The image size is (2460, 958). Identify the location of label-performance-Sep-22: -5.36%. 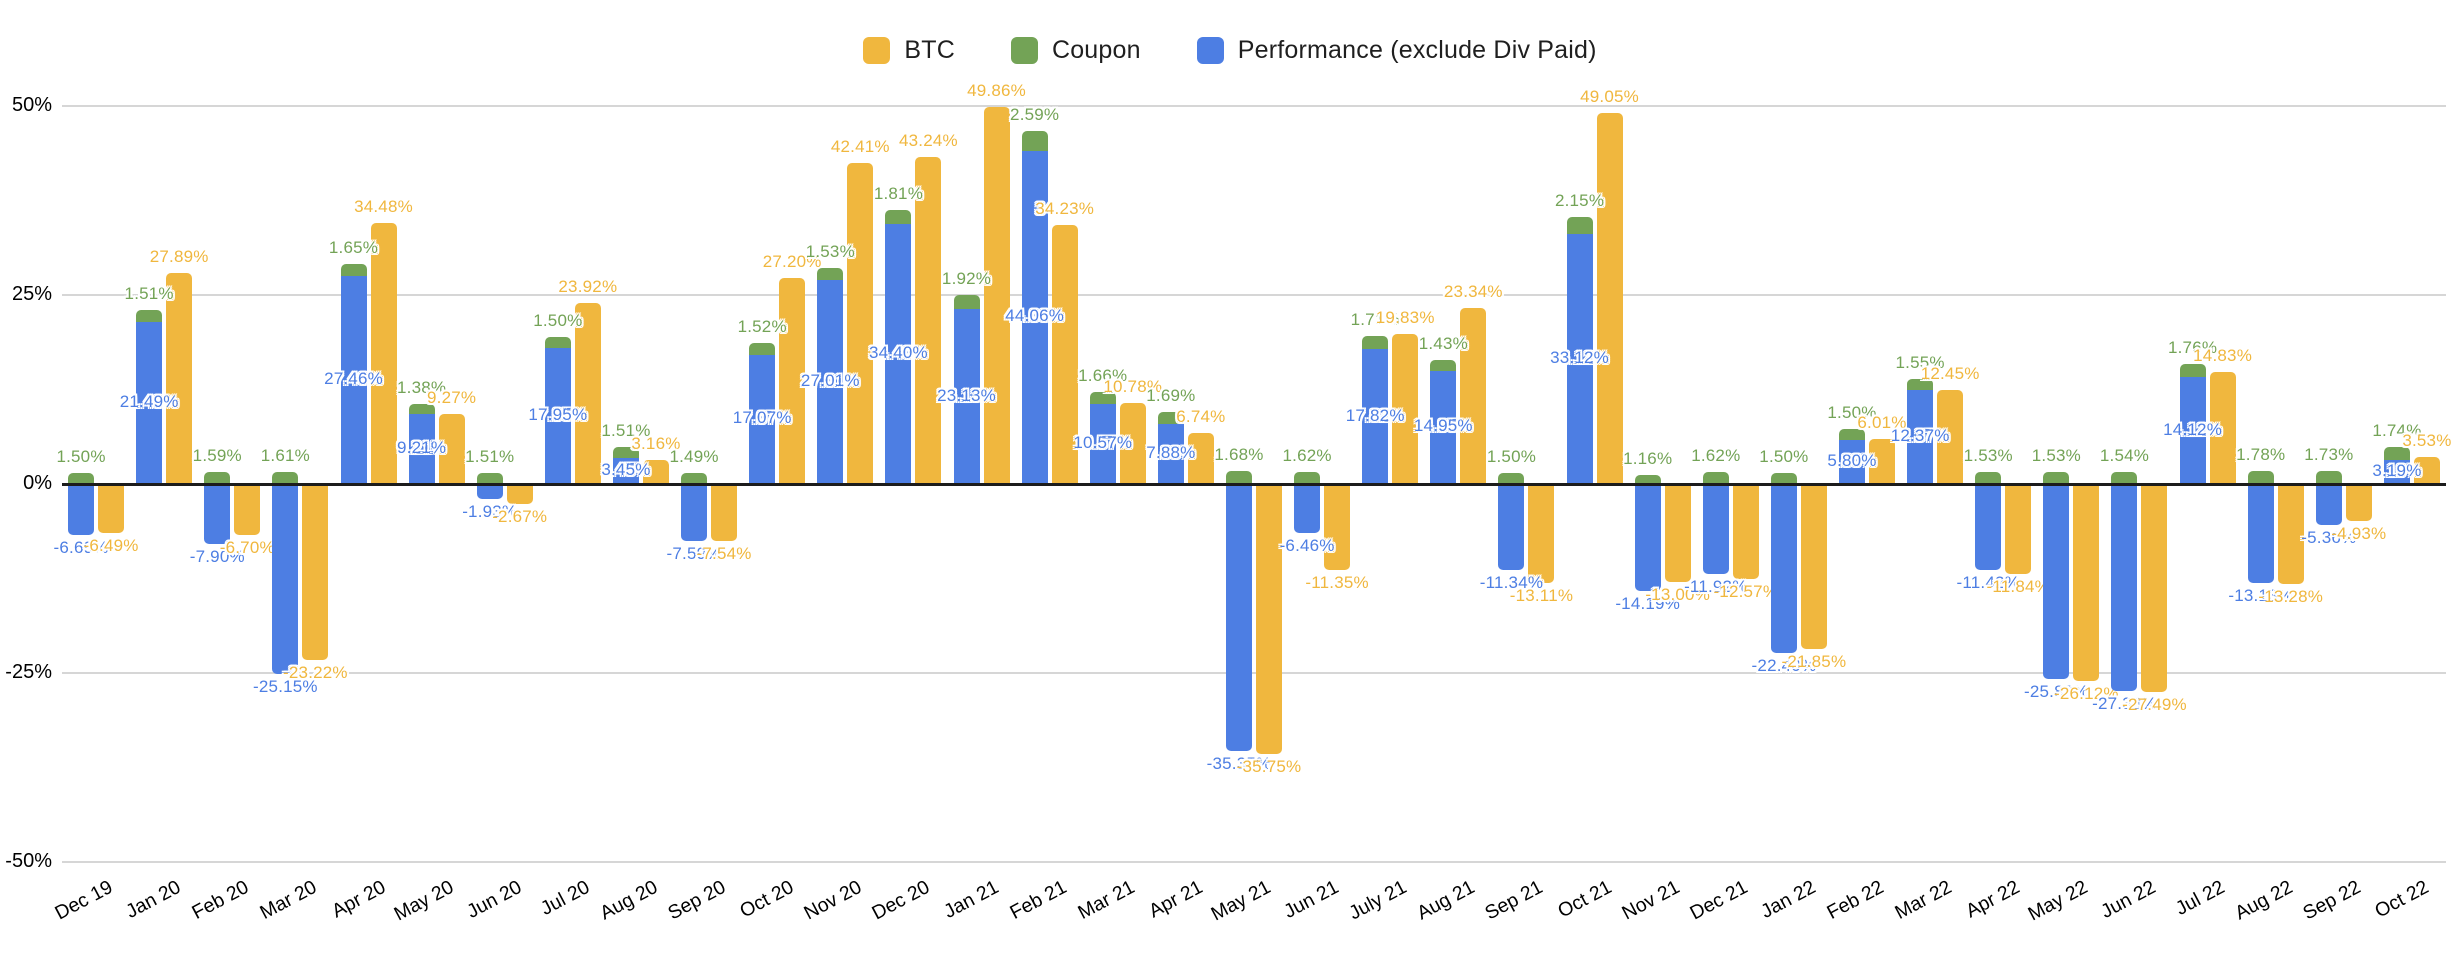
(2329, 537).